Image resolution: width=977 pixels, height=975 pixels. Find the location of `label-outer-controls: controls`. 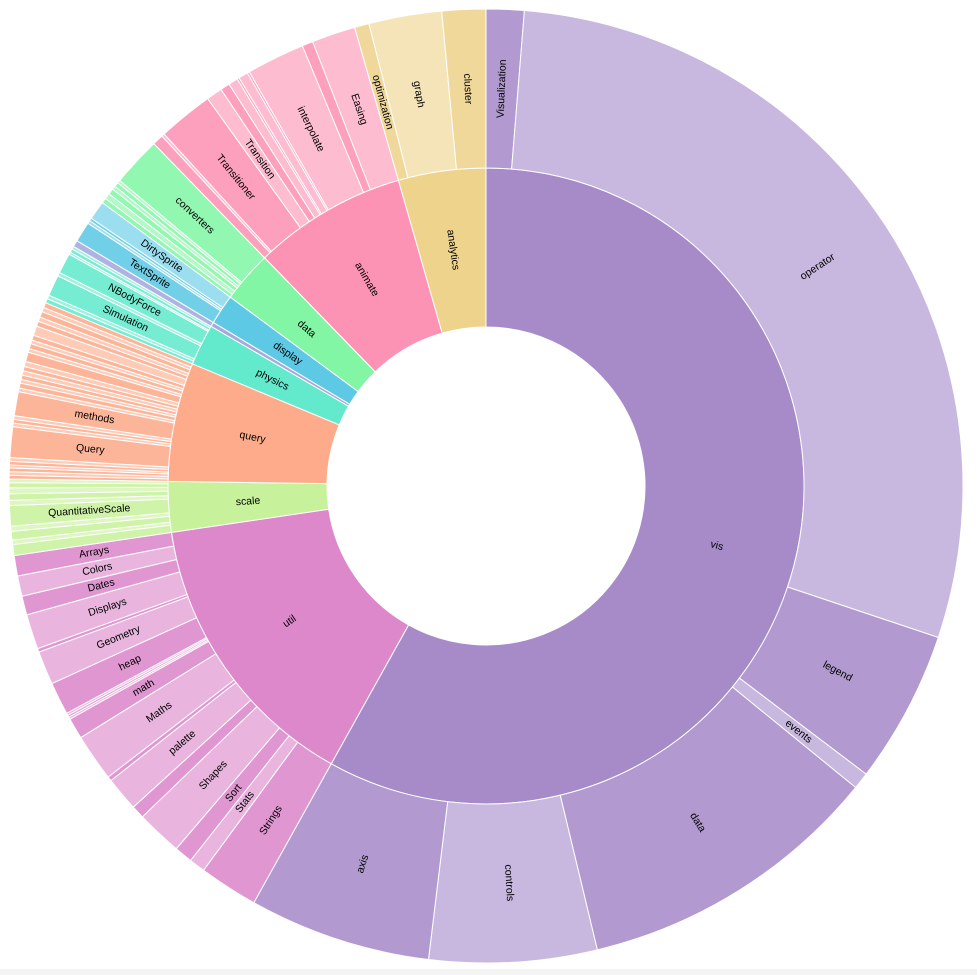

label-outer-controls: controls is located at coordinates (509, 882).